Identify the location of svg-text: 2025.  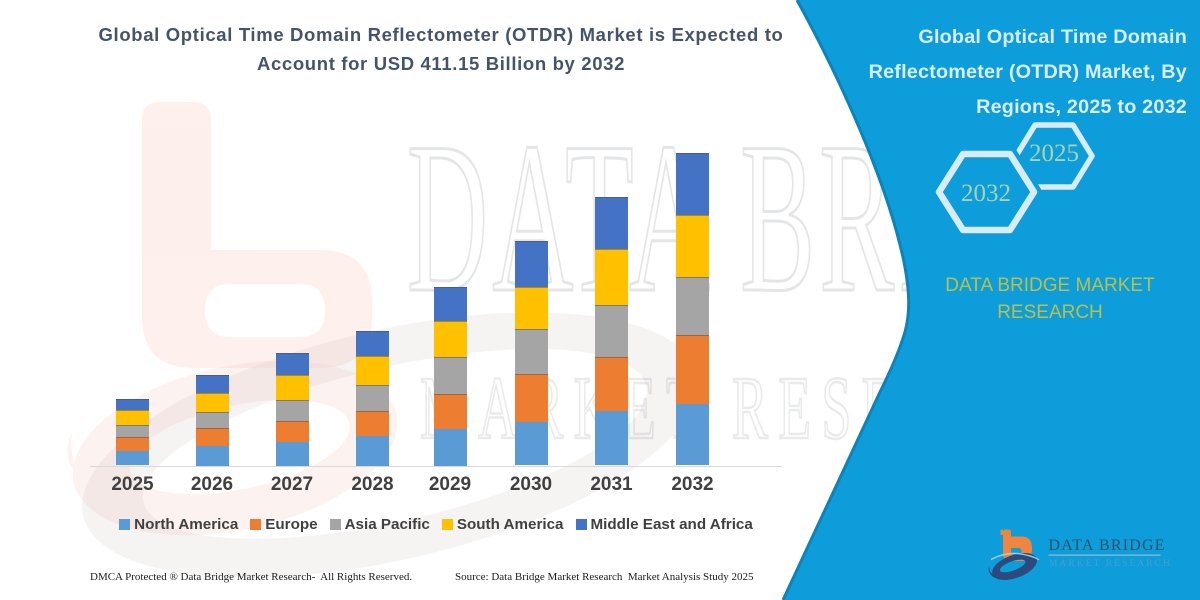
(1054, 153).